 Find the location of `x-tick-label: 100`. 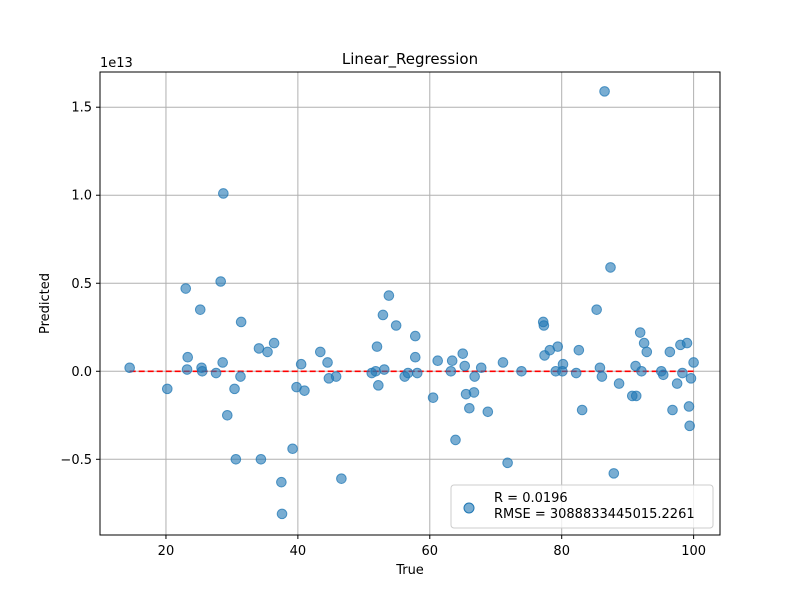

x-tick-label: 100 is located at coordinates (693, 551).